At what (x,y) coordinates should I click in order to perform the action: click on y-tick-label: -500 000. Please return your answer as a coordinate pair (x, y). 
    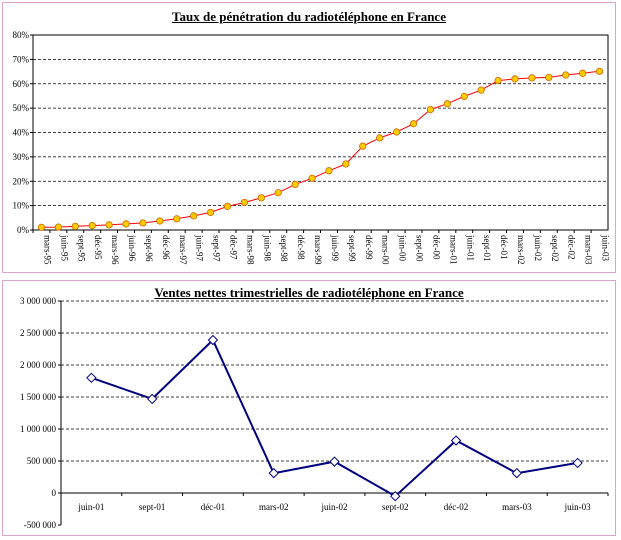
    Looking at the image, I should click on (40, 525).